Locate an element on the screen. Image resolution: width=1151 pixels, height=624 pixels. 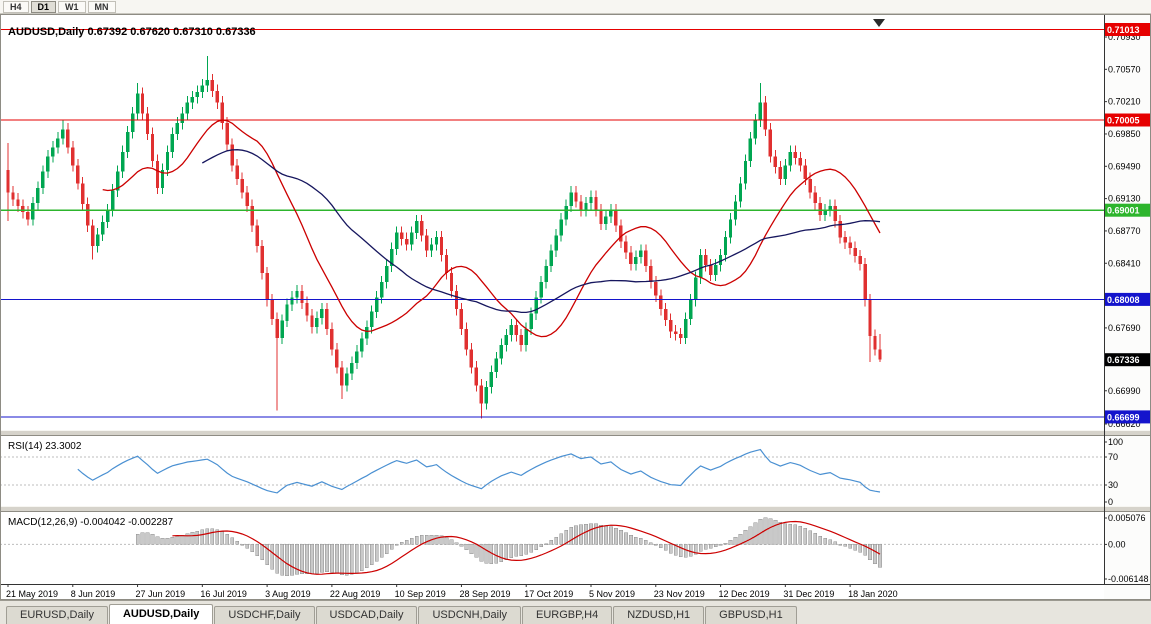
chart-tab-usdchf-daily: USDCHF,Daily is located at coordinates (264, 615).